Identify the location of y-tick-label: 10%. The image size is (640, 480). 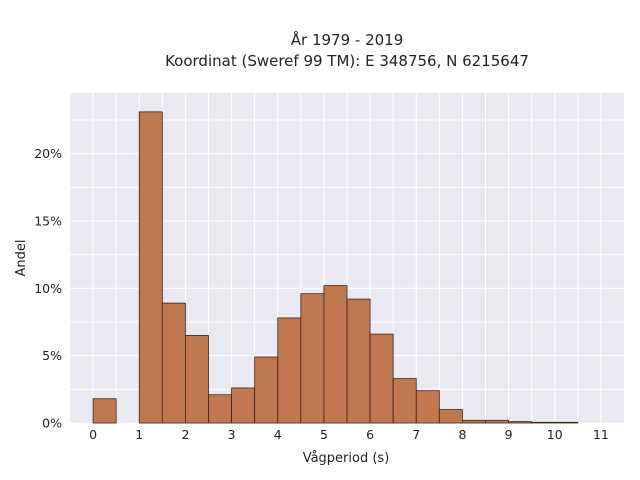
(48, 288).